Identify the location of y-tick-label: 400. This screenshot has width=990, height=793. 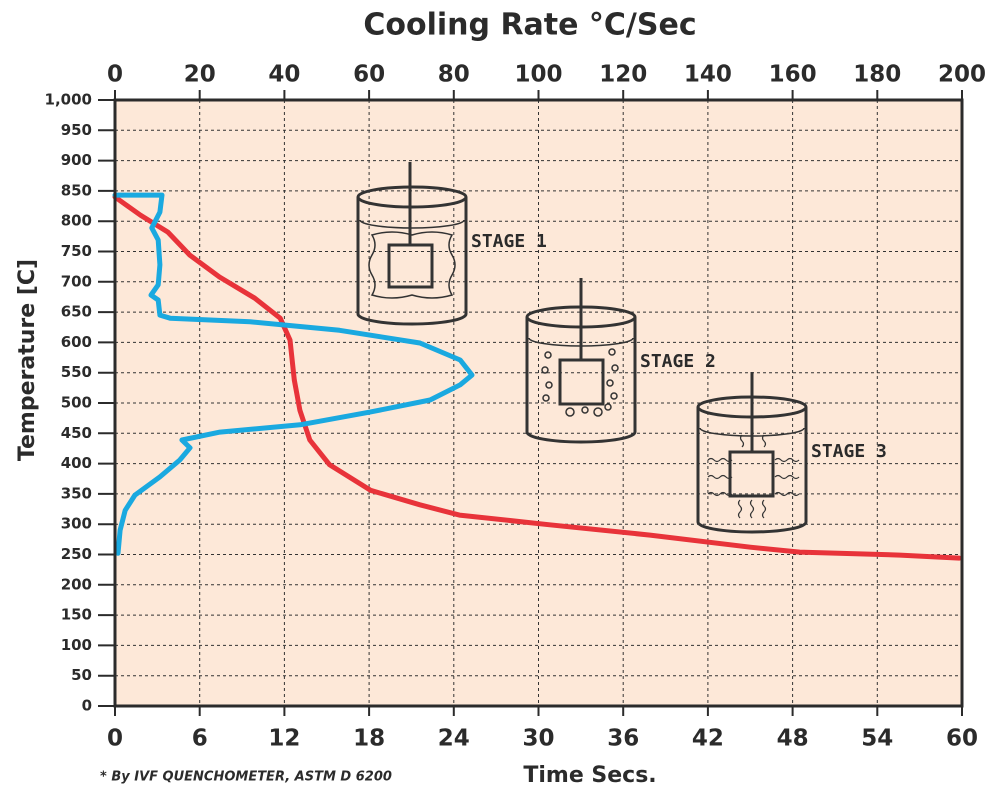
(76, 463).